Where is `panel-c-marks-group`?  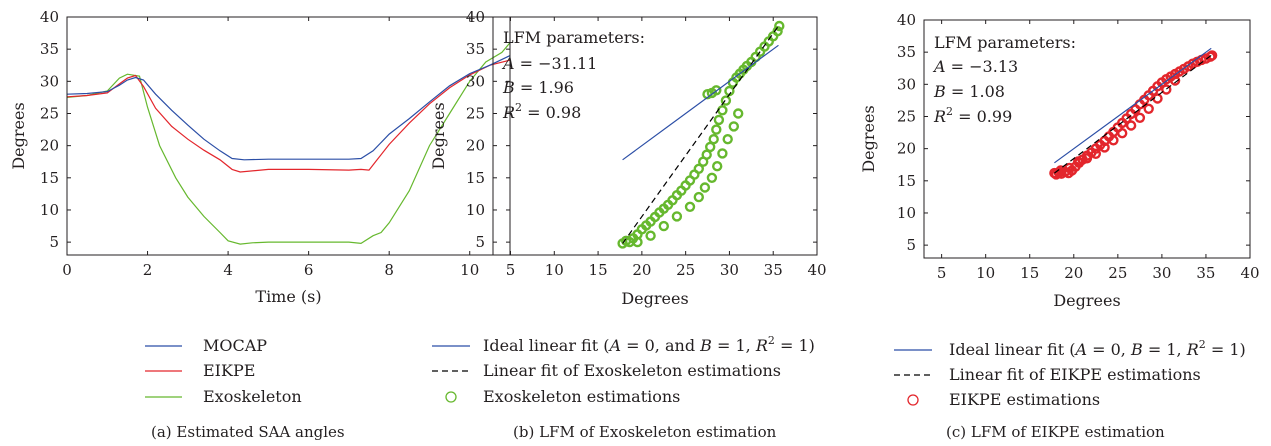 panel-c-marks-group is located at coordinates (1133, 113).